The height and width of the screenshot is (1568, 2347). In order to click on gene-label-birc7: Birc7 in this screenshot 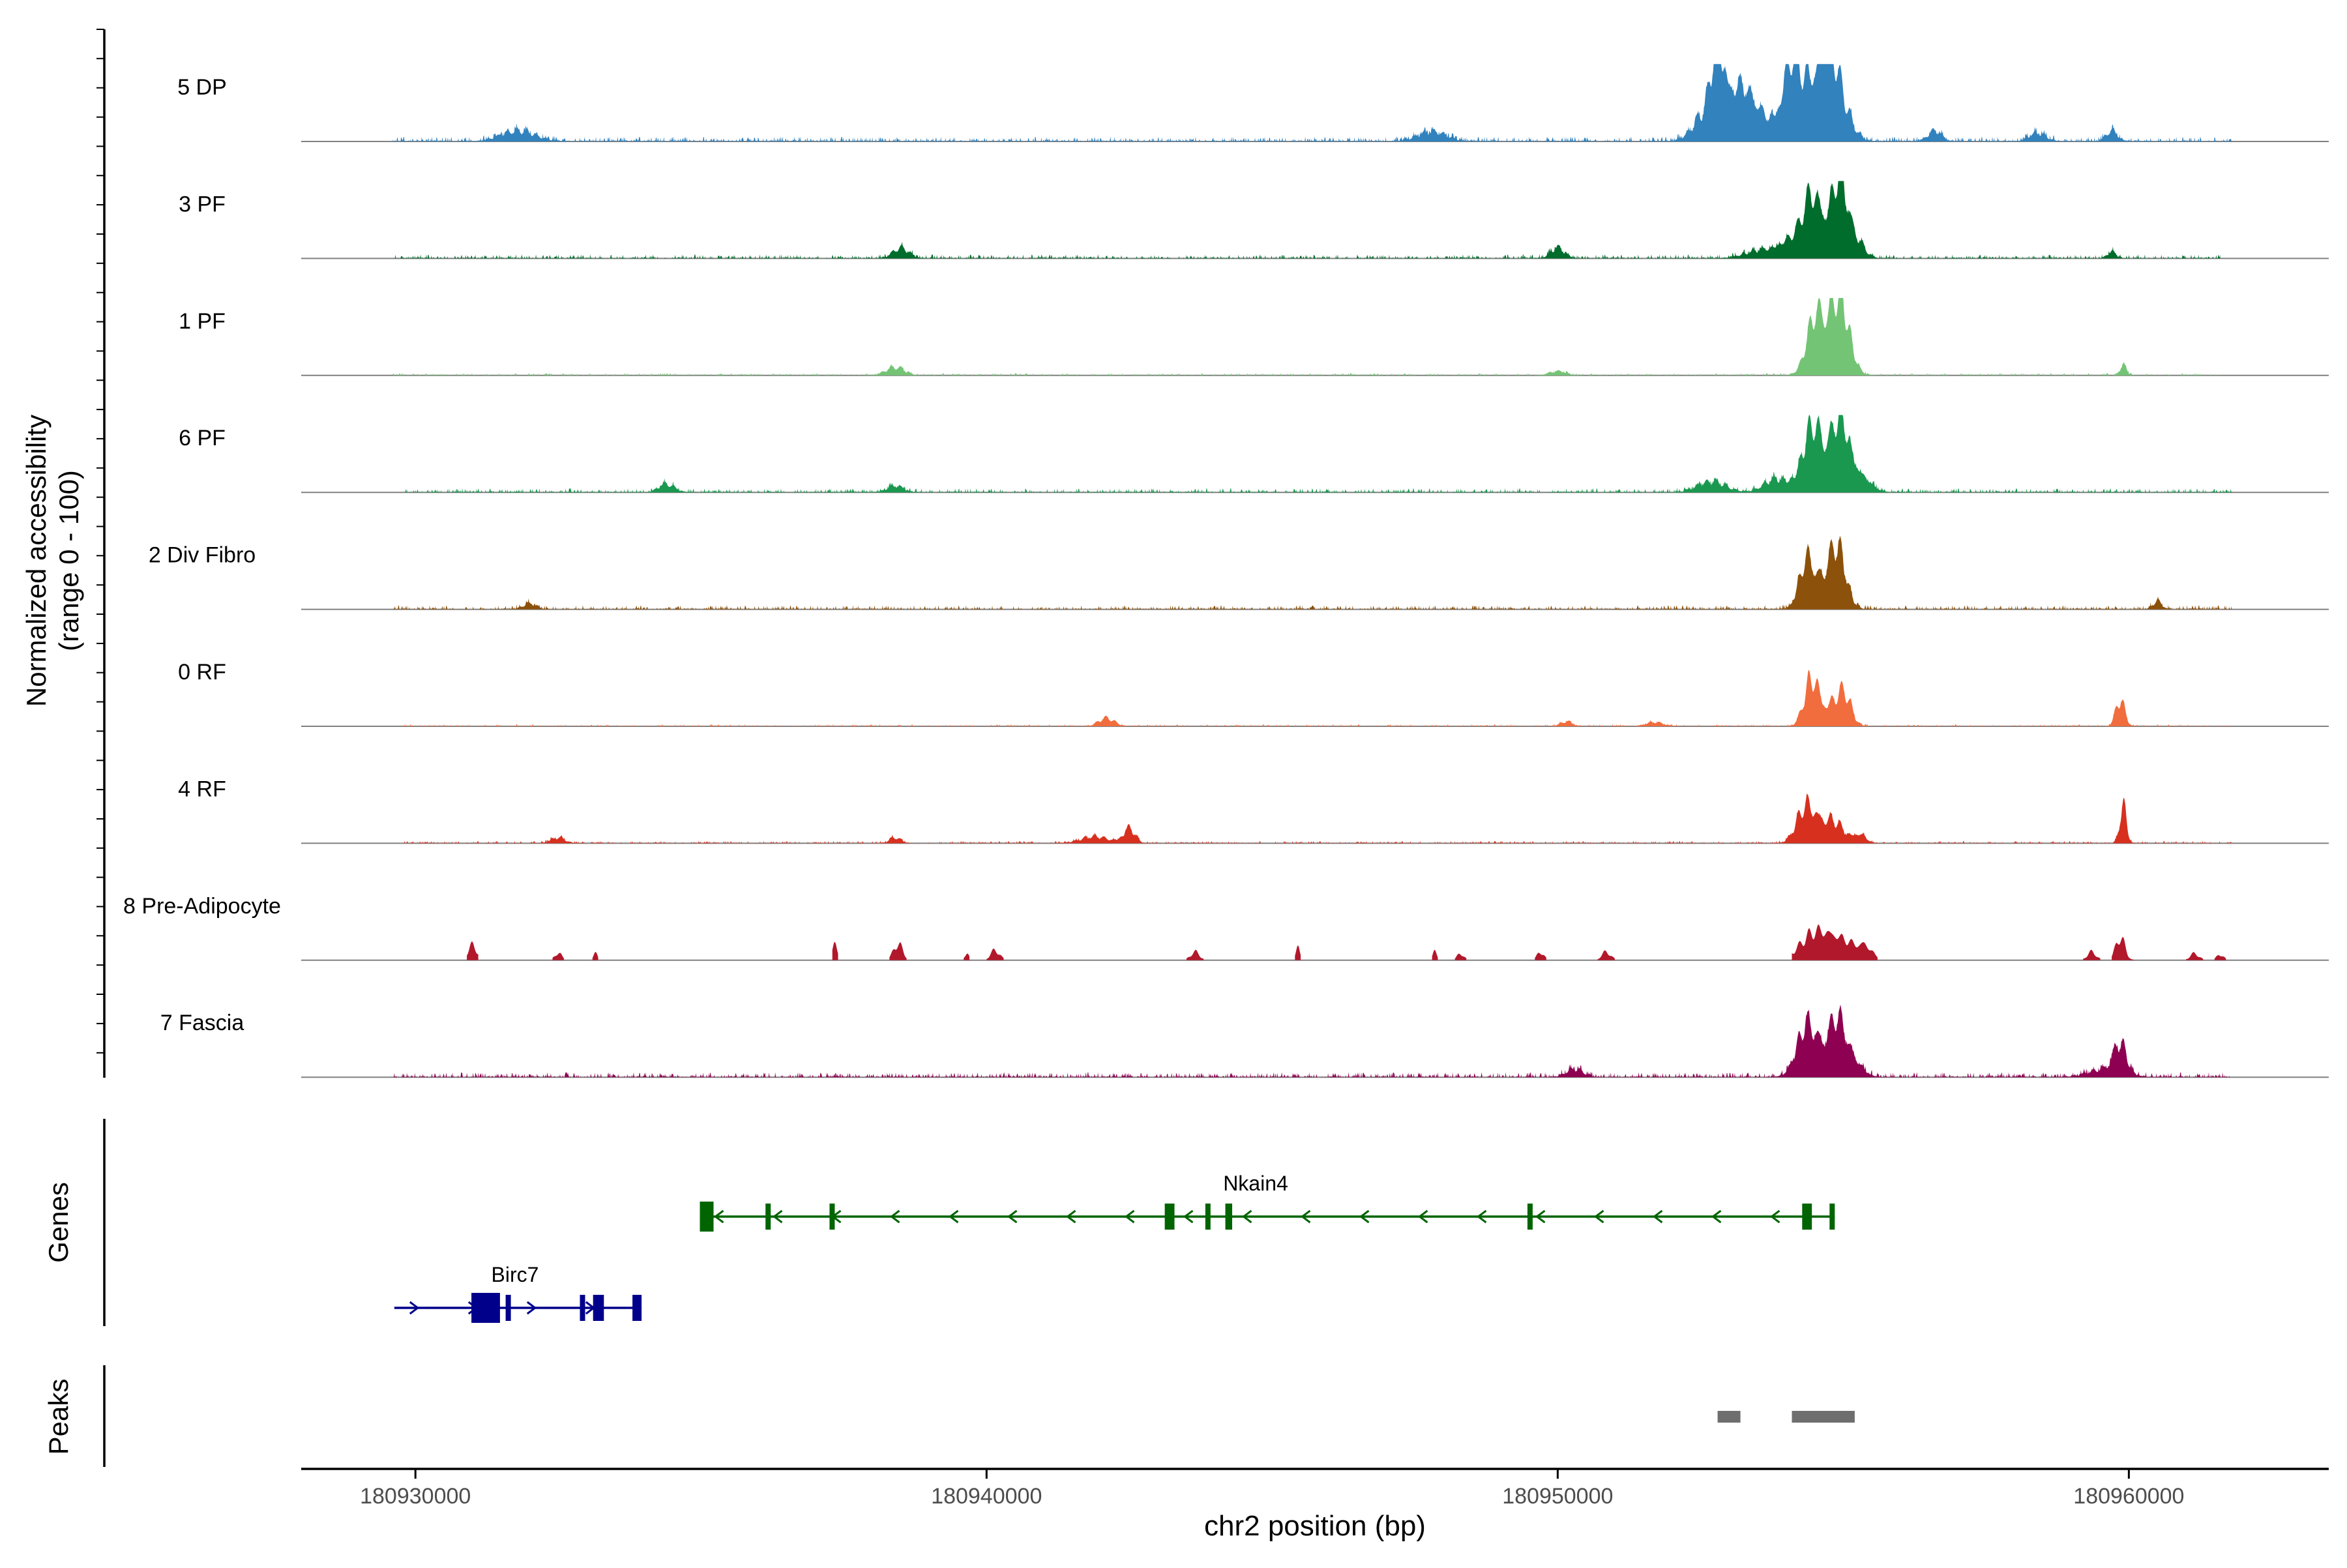, I will do `click(515, 1274)`.